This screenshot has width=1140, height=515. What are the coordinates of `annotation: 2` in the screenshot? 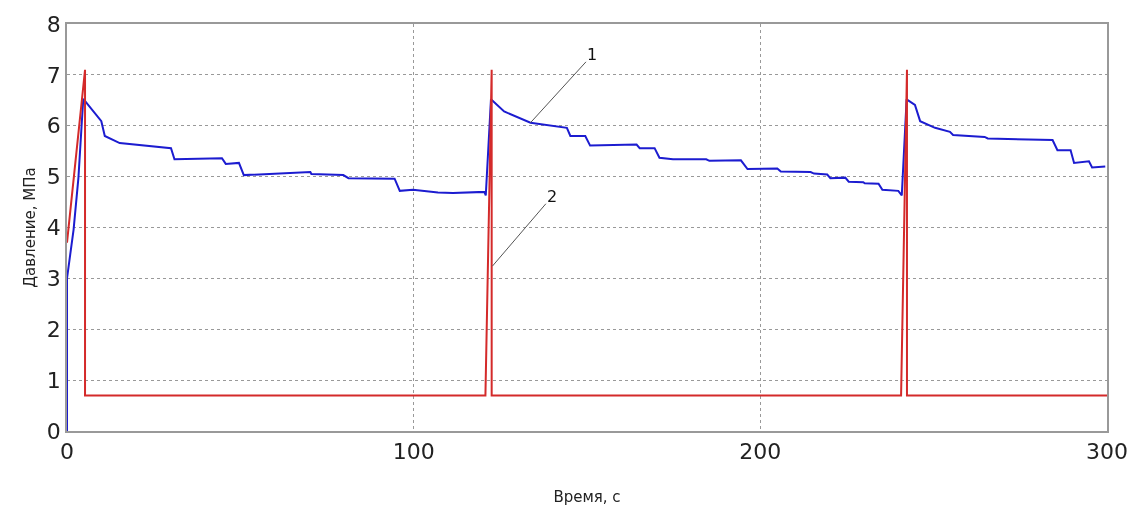 It's located at (552, 196).